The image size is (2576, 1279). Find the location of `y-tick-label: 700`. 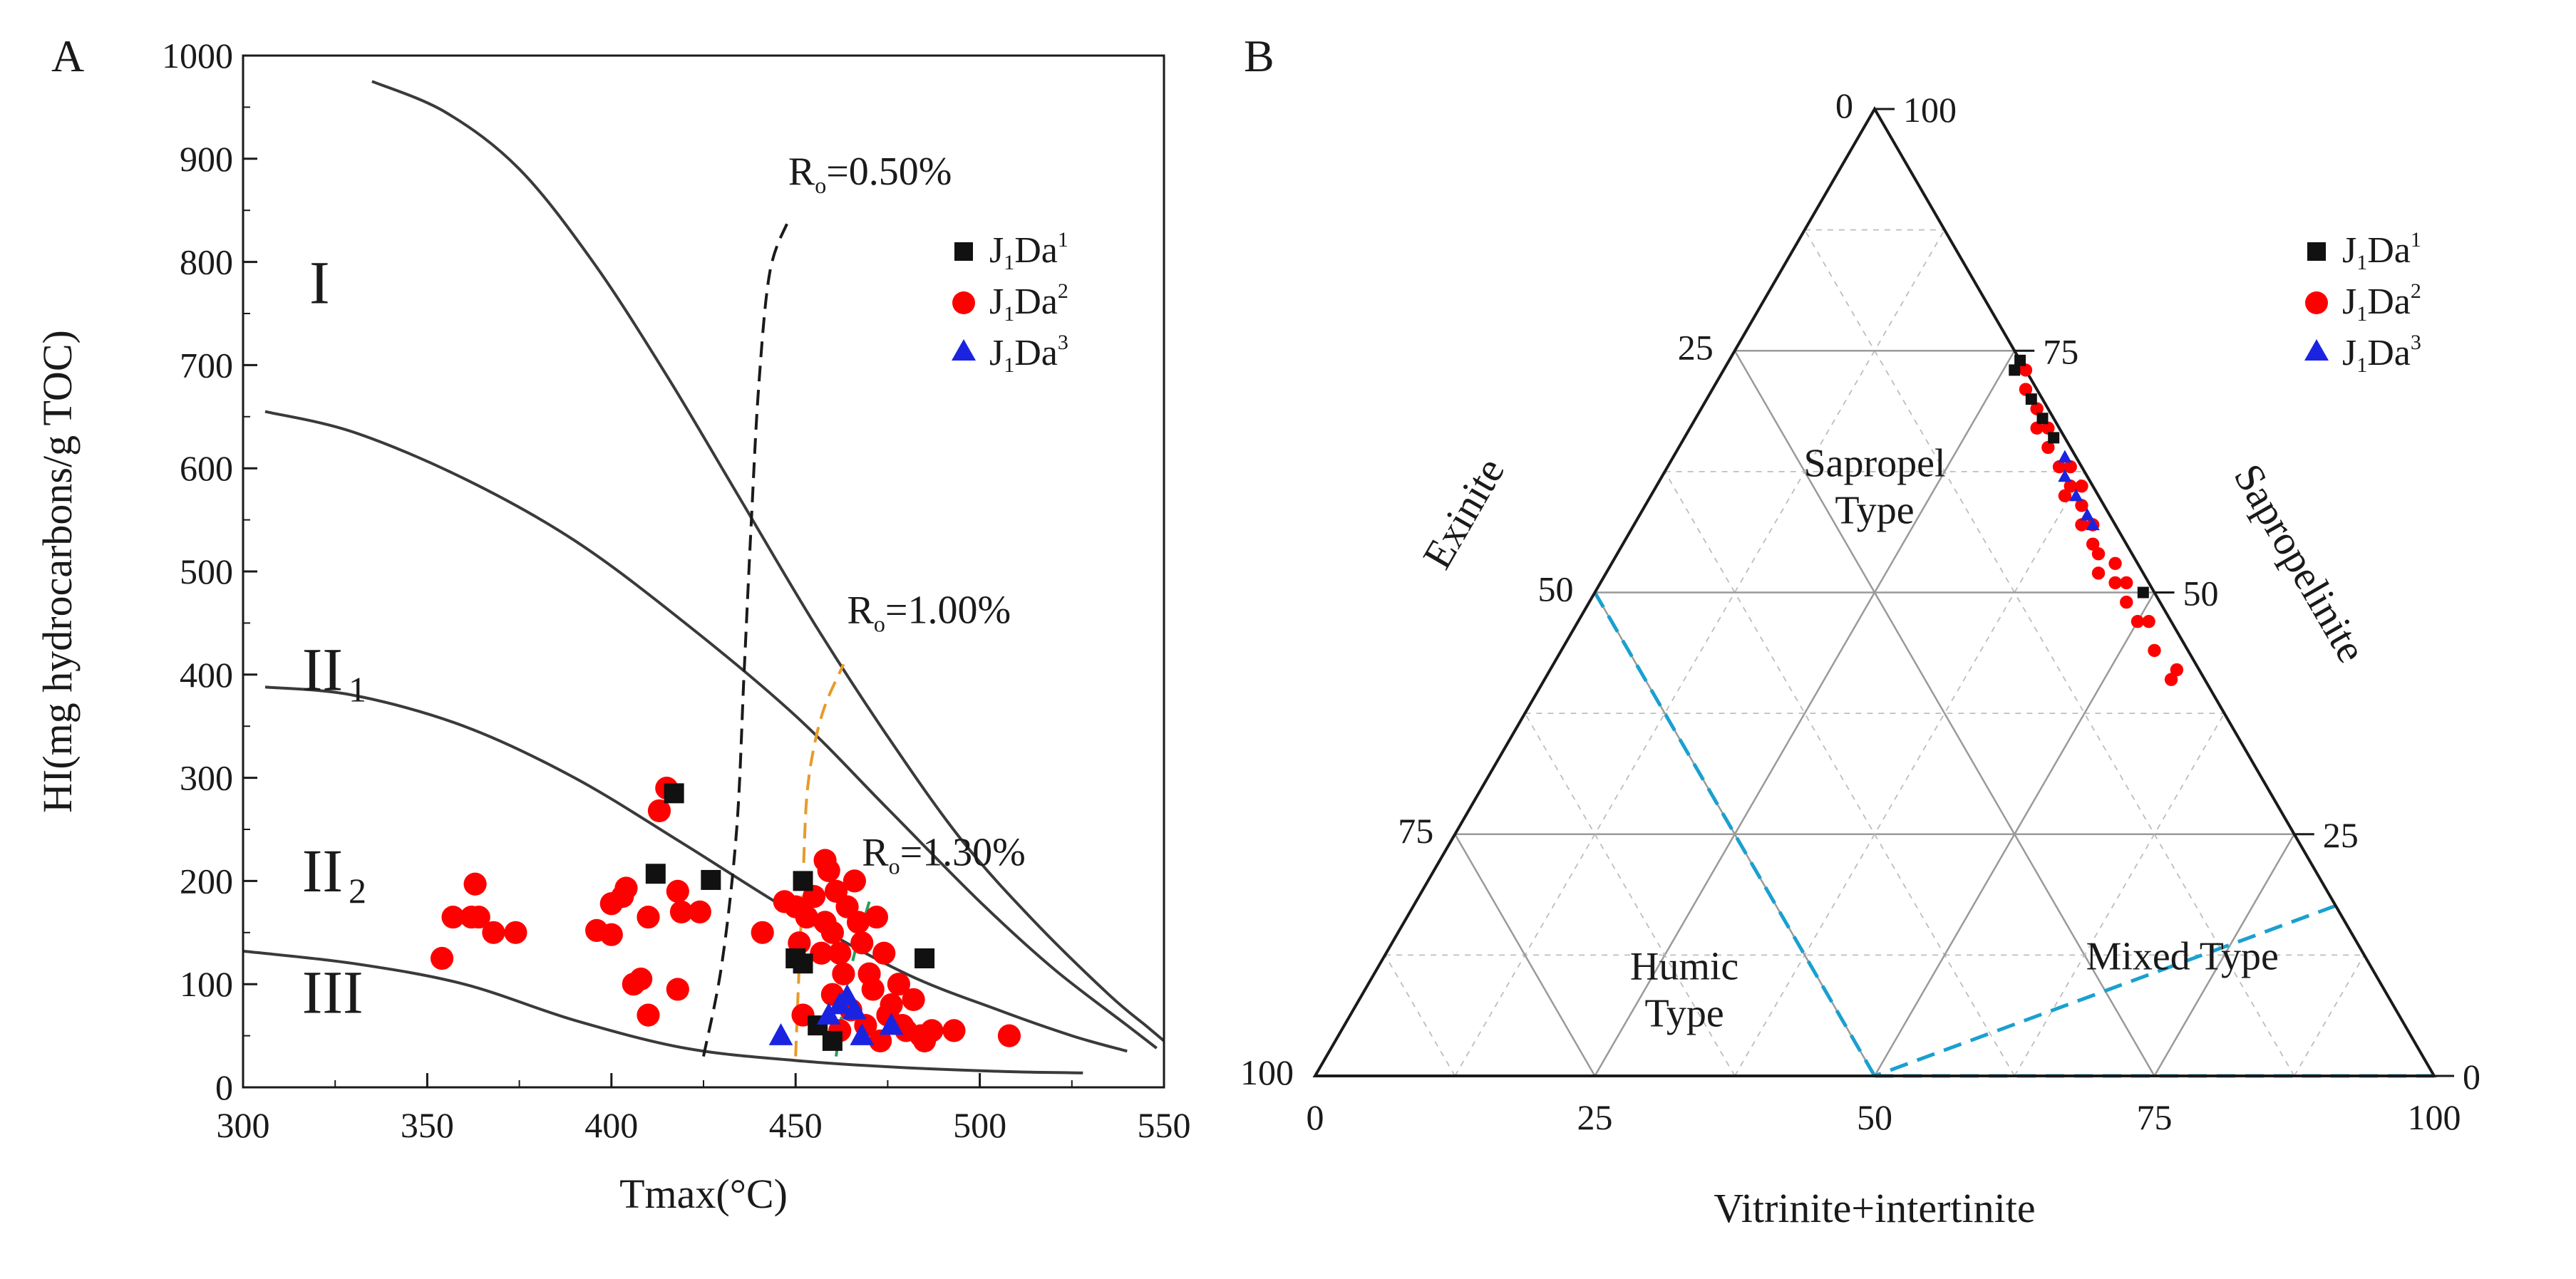

y-tick-label: 700 is located at coordinates (206, 365).